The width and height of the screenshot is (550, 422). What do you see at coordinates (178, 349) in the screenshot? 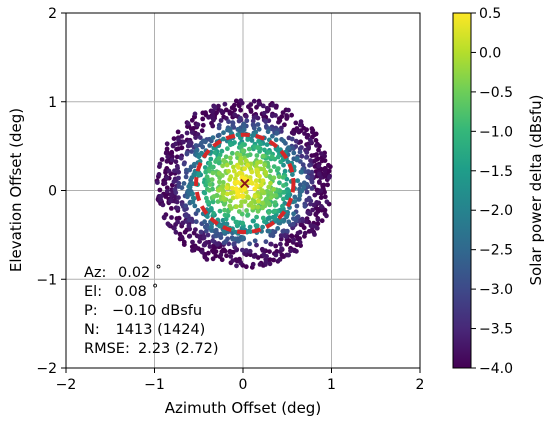
I see `stat-rmse-value: 2.23 (2.72)` at bounding box center [178, 349].